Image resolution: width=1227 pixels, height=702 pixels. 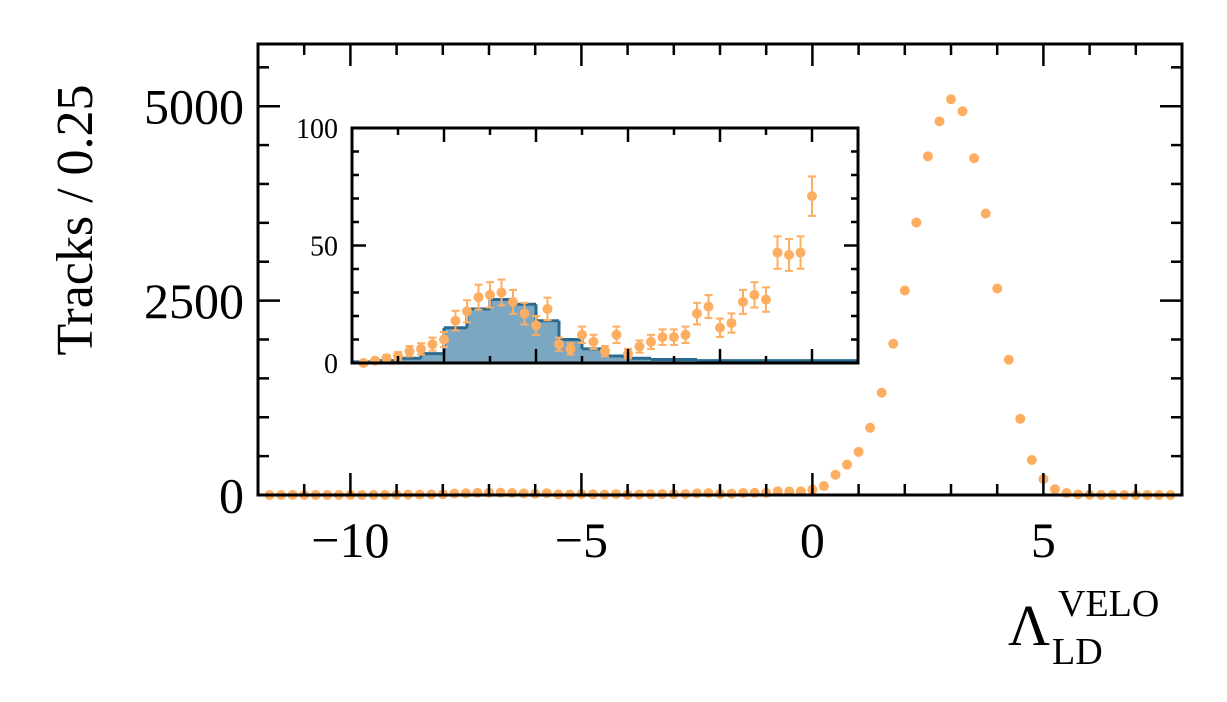 What do you see at coordinates (194, 301) in the screenshot?
I see `y-tick-label: 2500` at bounding box center [194, 301].